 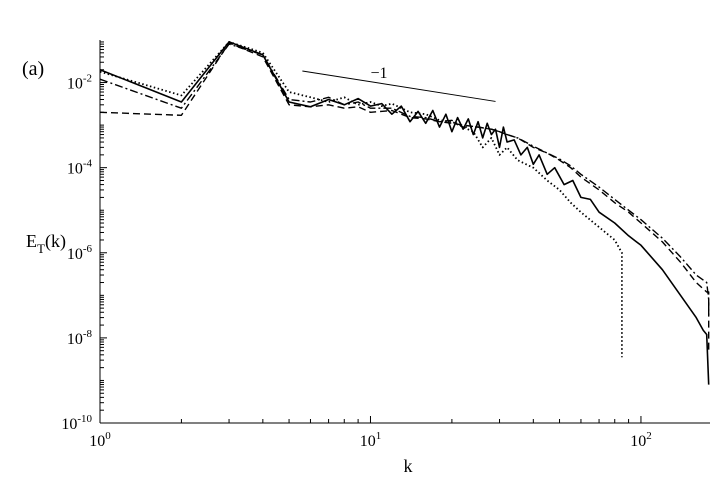 I want to click on reference-slope-line, so click(x=399, y=86).